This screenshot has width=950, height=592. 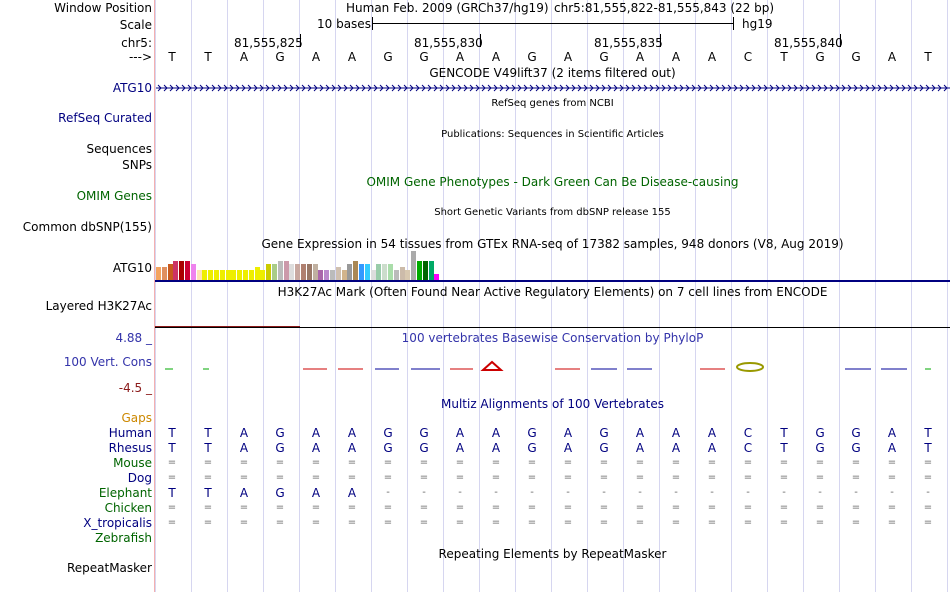 What do you see at coordinates (553, 88) in the screenshot?
I see `gencode-gene-feature` at bounding box center [553, 88].